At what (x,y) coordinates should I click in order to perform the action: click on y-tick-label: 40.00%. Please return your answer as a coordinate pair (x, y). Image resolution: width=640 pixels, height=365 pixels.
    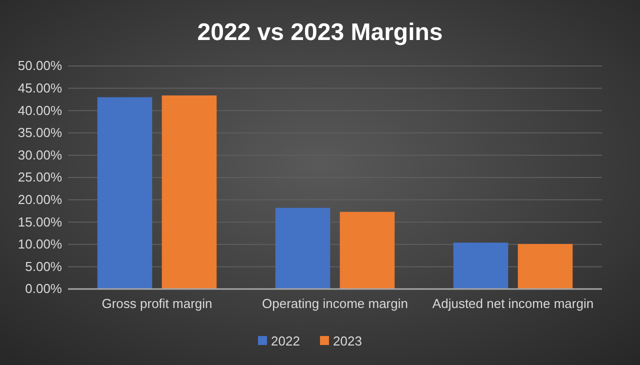
    Looking at the image, I should click on (40, 110).